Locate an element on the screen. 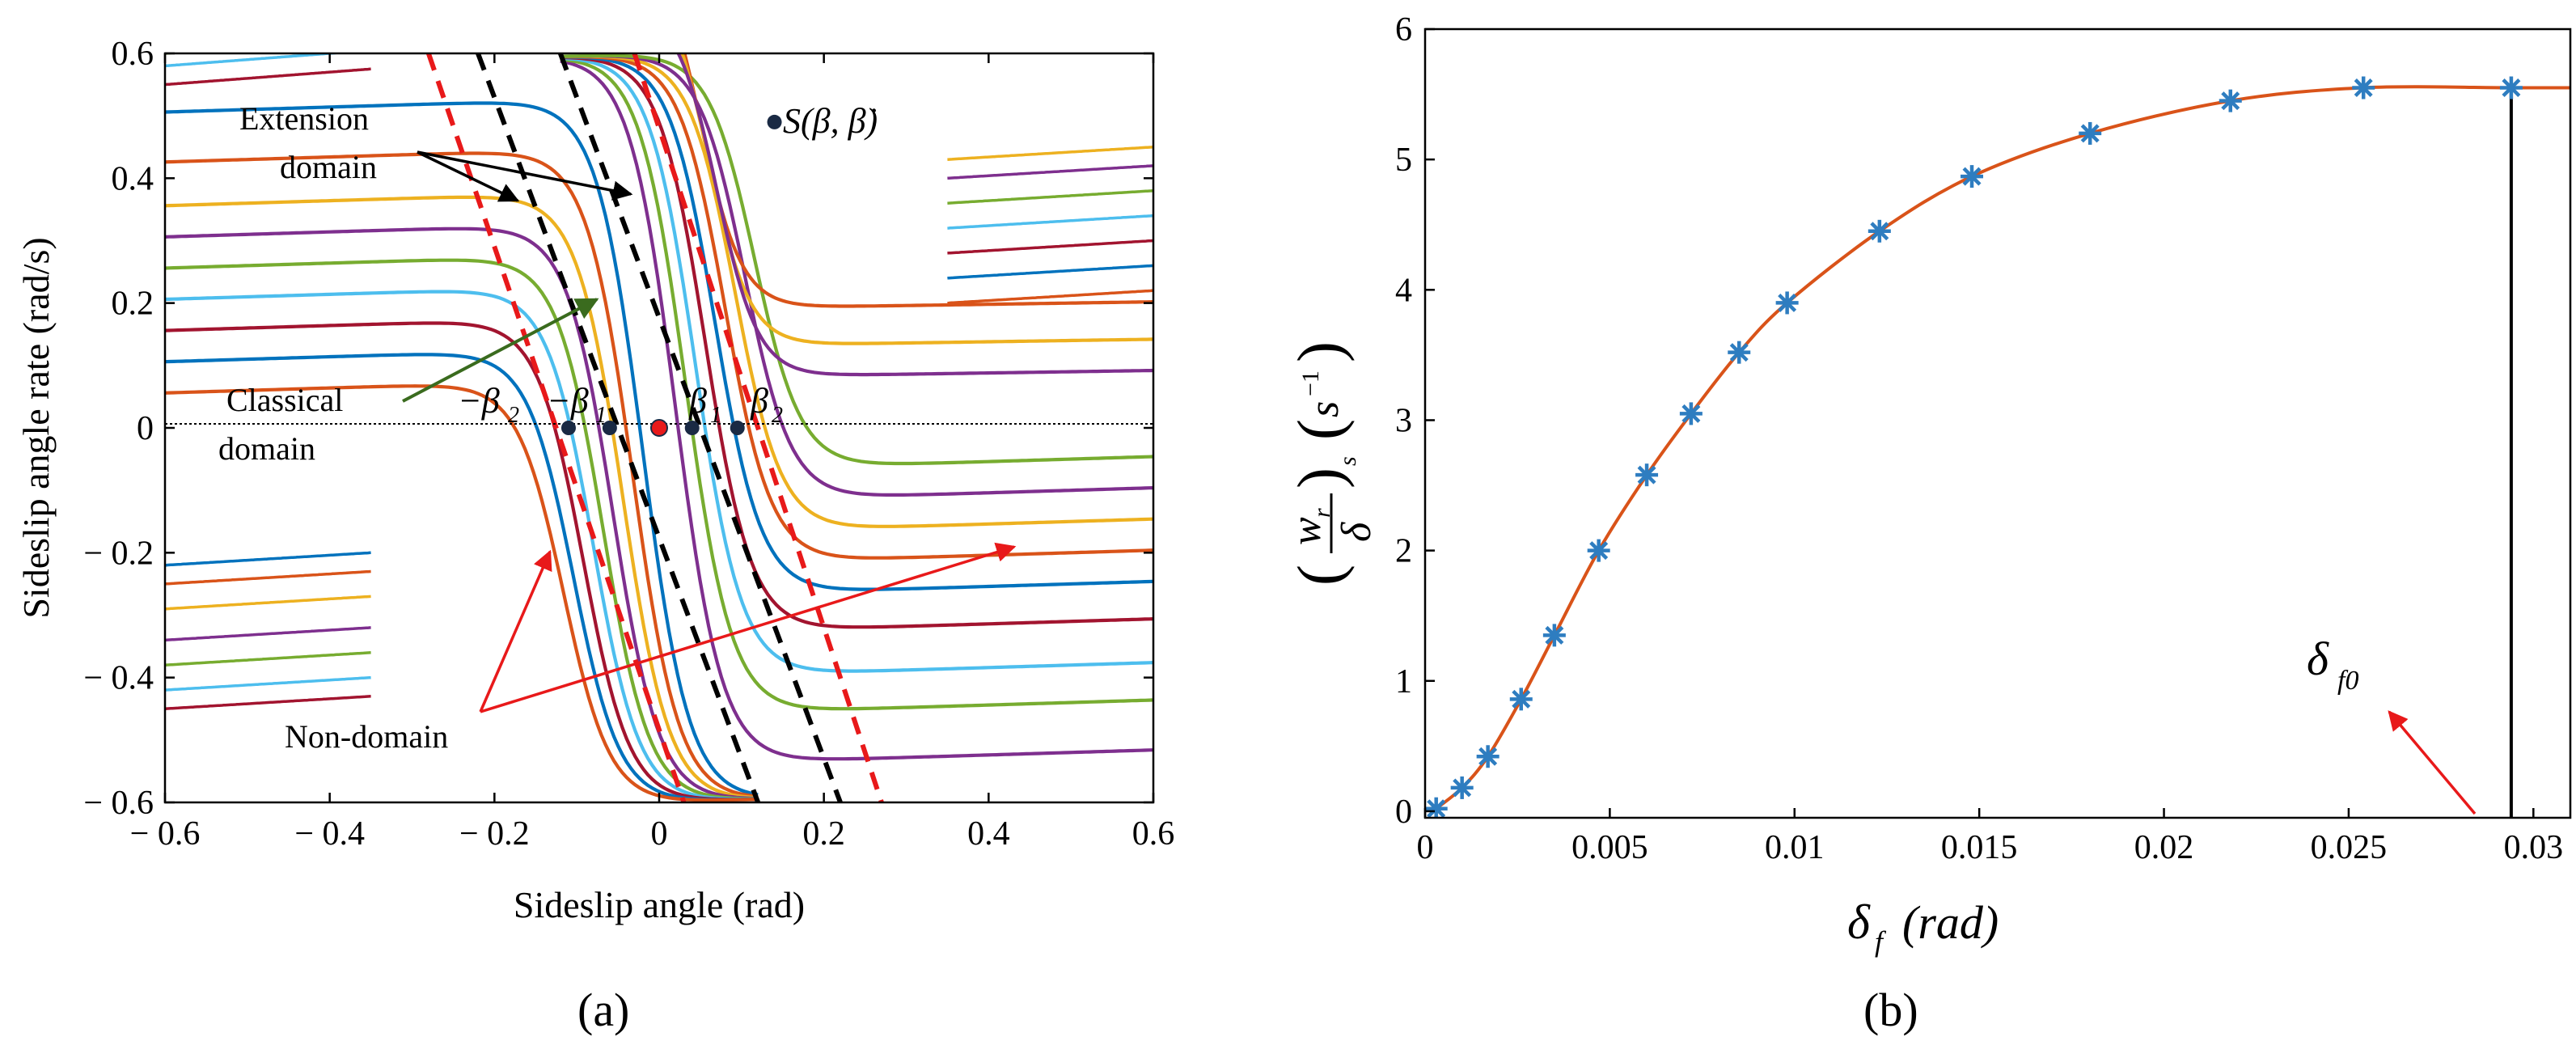 The image size is (2576, 1058). svg-text: −β is located at coordinates (479, 401).